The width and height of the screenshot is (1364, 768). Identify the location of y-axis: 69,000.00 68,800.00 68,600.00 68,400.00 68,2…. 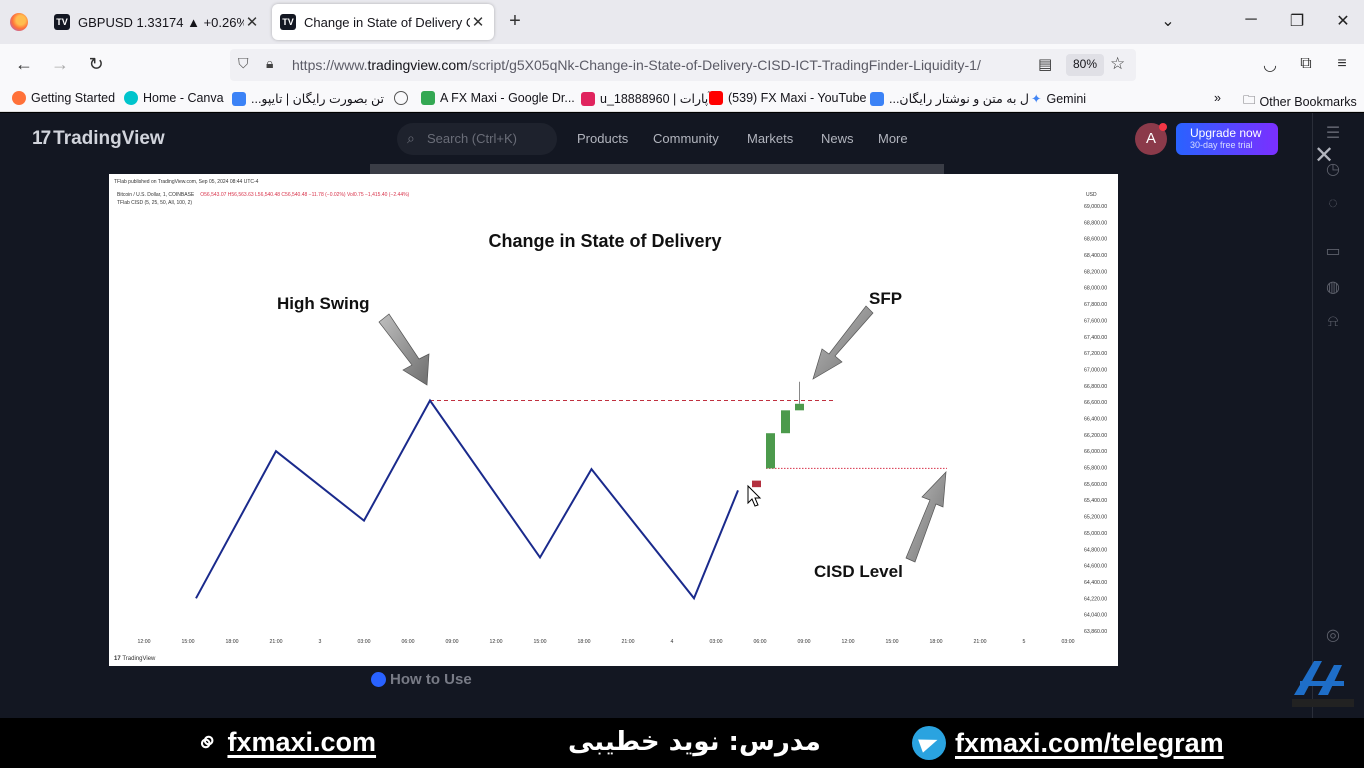
(1095, 419).